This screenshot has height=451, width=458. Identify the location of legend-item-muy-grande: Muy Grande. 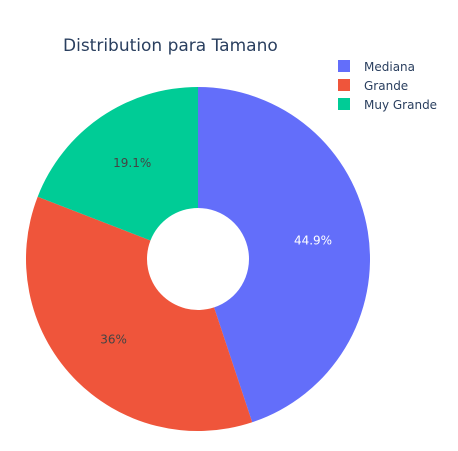
(387, 105).